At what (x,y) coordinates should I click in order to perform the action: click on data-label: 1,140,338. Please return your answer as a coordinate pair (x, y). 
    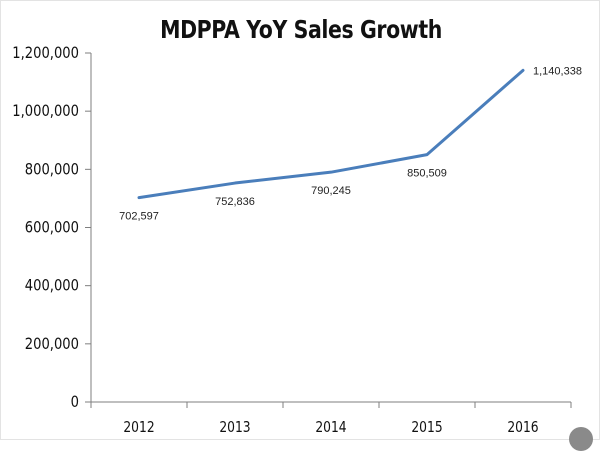
    Looking at the image, I should click on (557, 71).